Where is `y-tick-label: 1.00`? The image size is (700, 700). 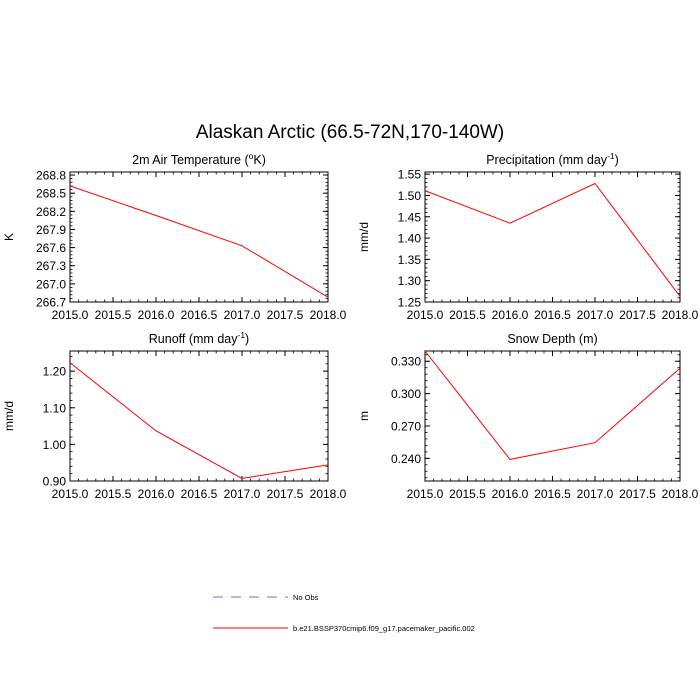
y-tick-label: 1.00 is located at coordinates (55, 445).